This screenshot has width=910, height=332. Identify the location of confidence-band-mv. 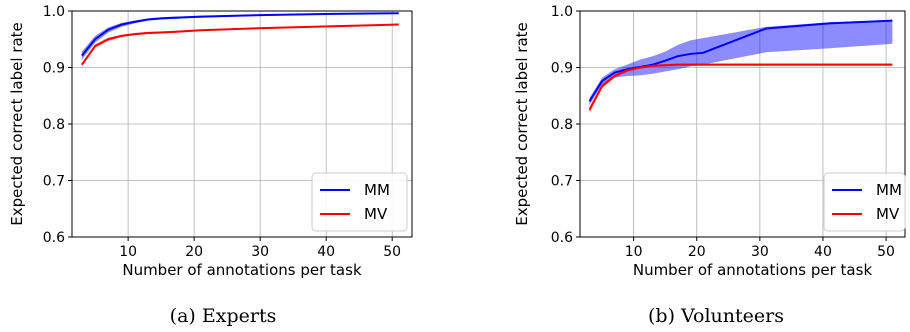
(240, 45).